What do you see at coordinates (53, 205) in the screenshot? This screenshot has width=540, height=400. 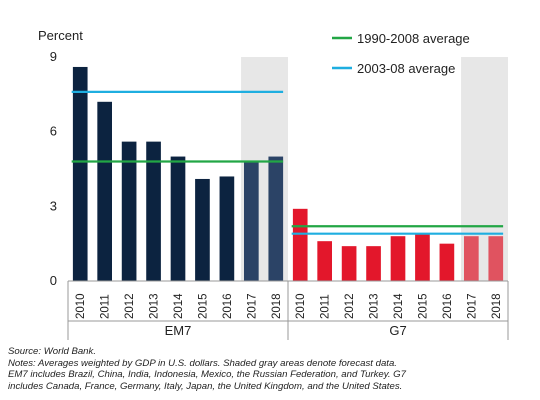 I see `y-tick-label-3: 3` at bounding box center [53, 205].